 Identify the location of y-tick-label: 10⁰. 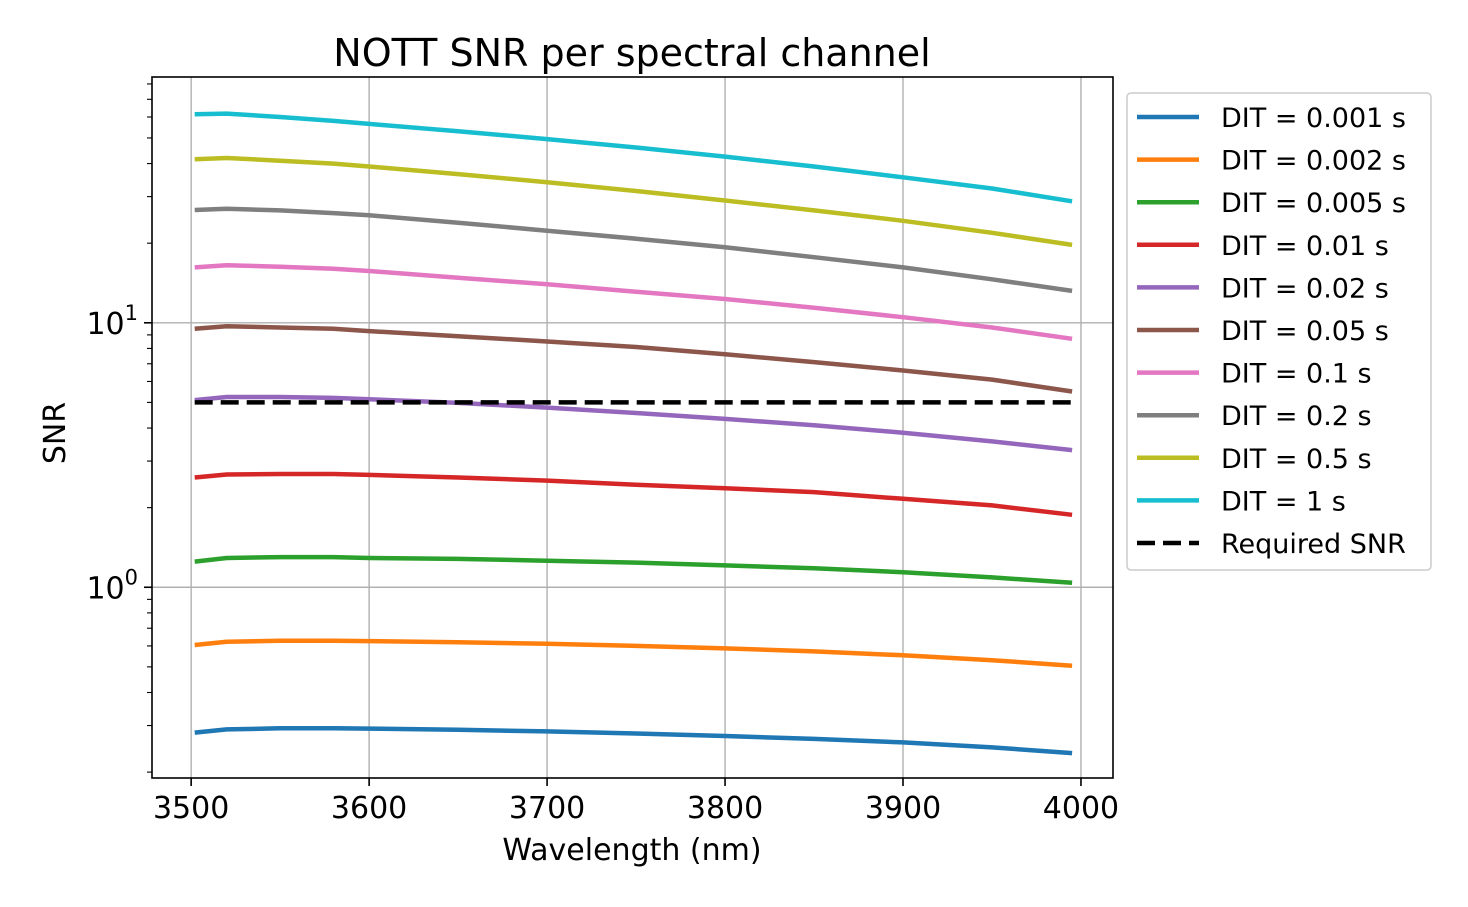
(112, 585).